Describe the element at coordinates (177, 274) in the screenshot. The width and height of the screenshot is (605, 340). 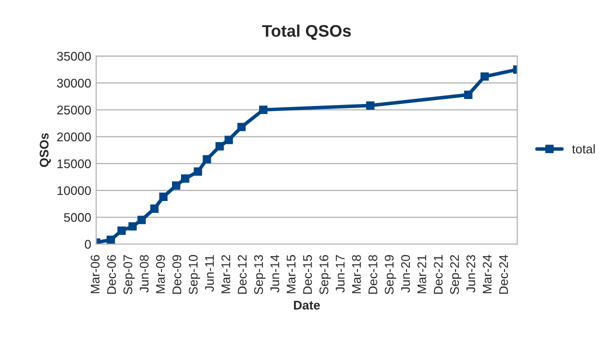
I see `x-tick-label: Dec-09` at that location.